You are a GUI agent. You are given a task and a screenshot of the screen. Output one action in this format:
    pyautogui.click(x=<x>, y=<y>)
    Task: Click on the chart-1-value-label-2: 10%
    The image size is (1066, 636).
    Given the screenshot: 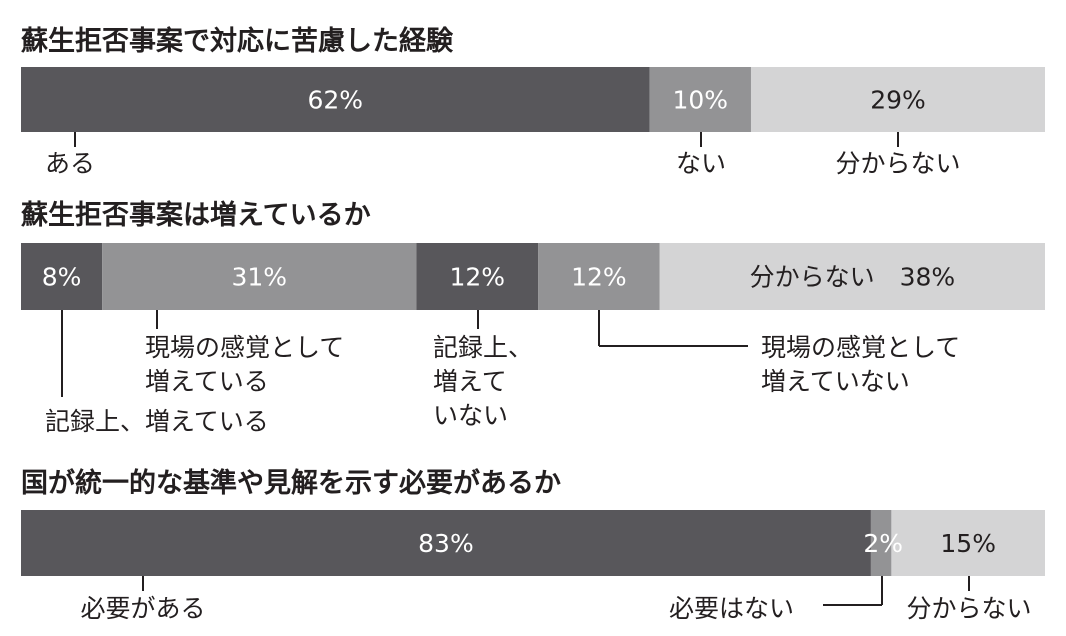 What is the action you would take?
    pyautogui.click(x=700, y=100)
    